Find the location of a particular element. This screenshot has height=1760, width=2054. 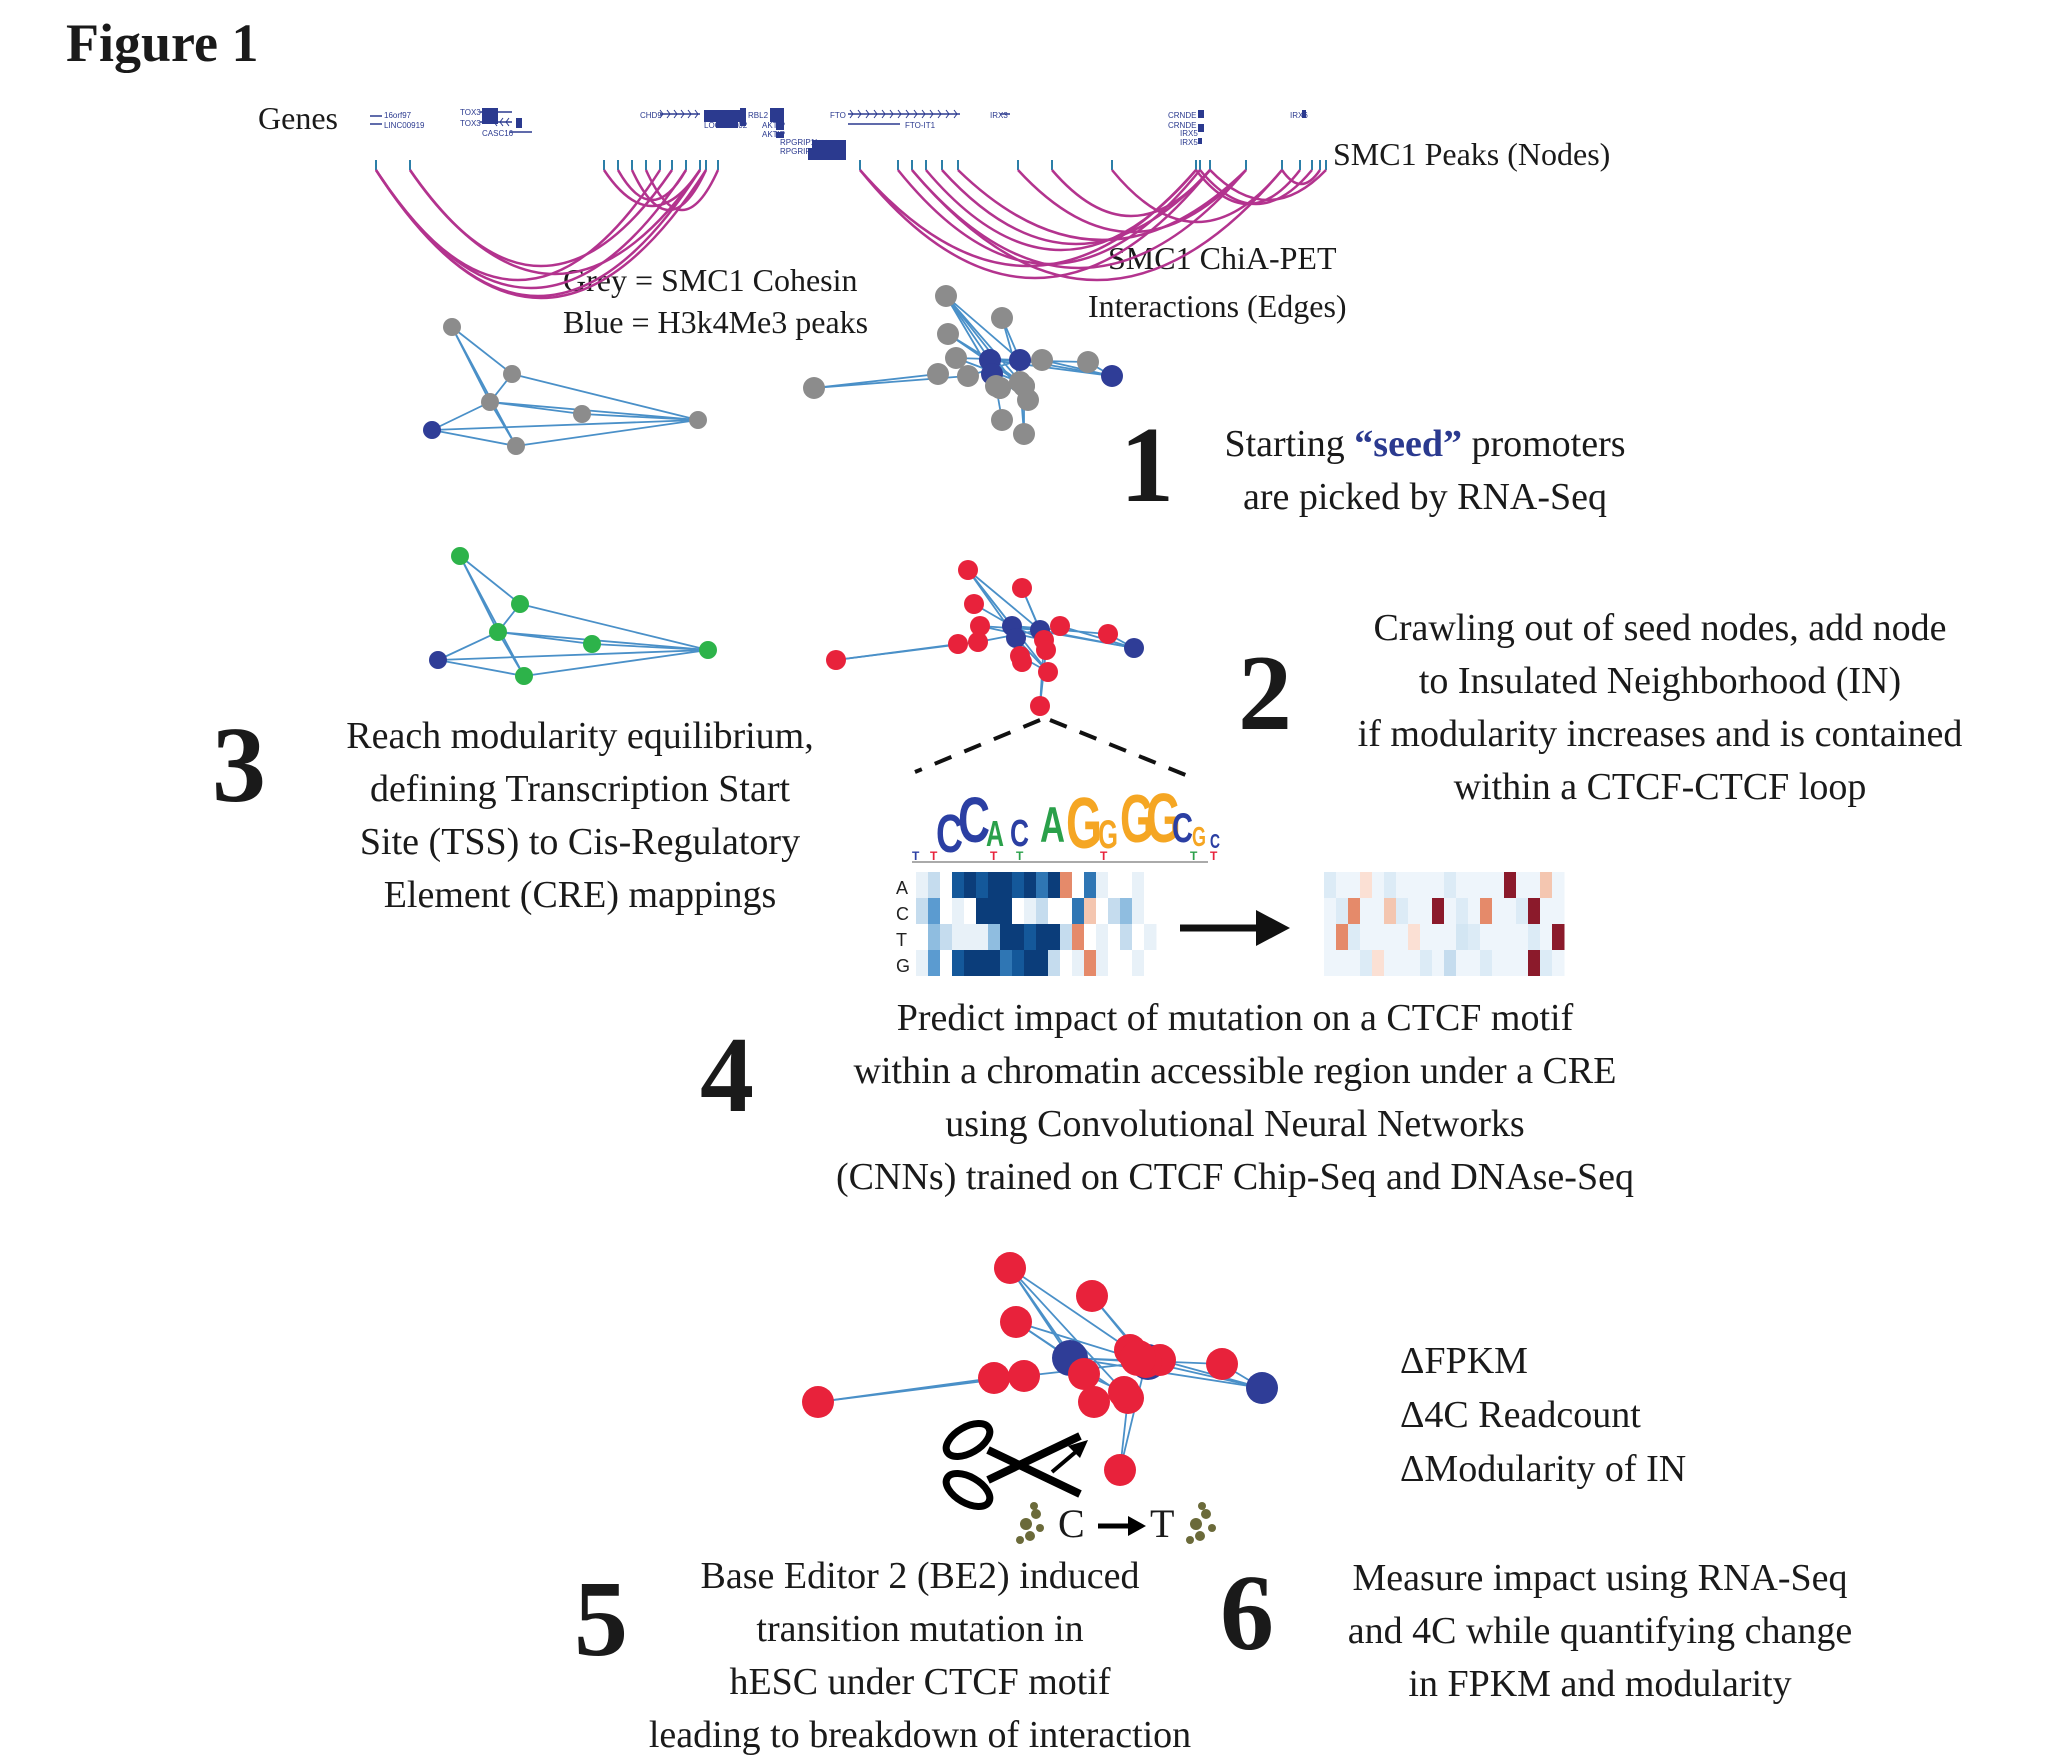

step-2-line1: Crawling out of seed nodes, add node is located at coordinates (1660, 628).